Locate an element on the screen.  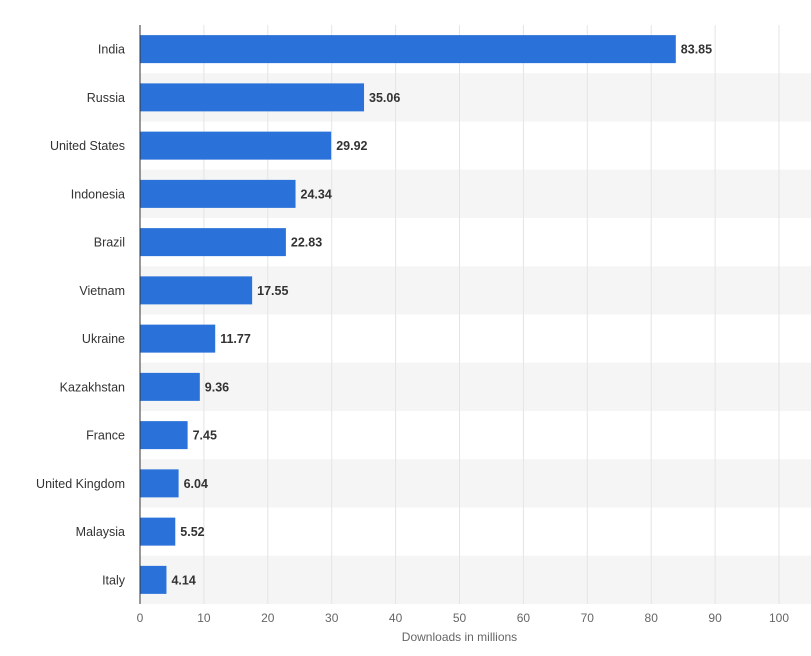
x-tick-label: 50 is located at coordinates (460, 618).